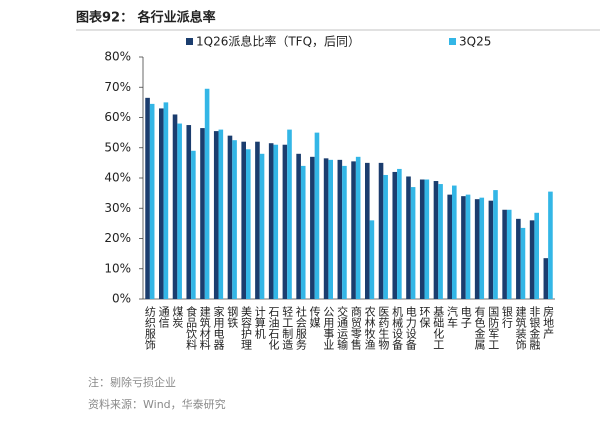  Describe the element at coordinates (300, 327) in the screenshot. I see `x-tick-label: 社会服务` at that location.